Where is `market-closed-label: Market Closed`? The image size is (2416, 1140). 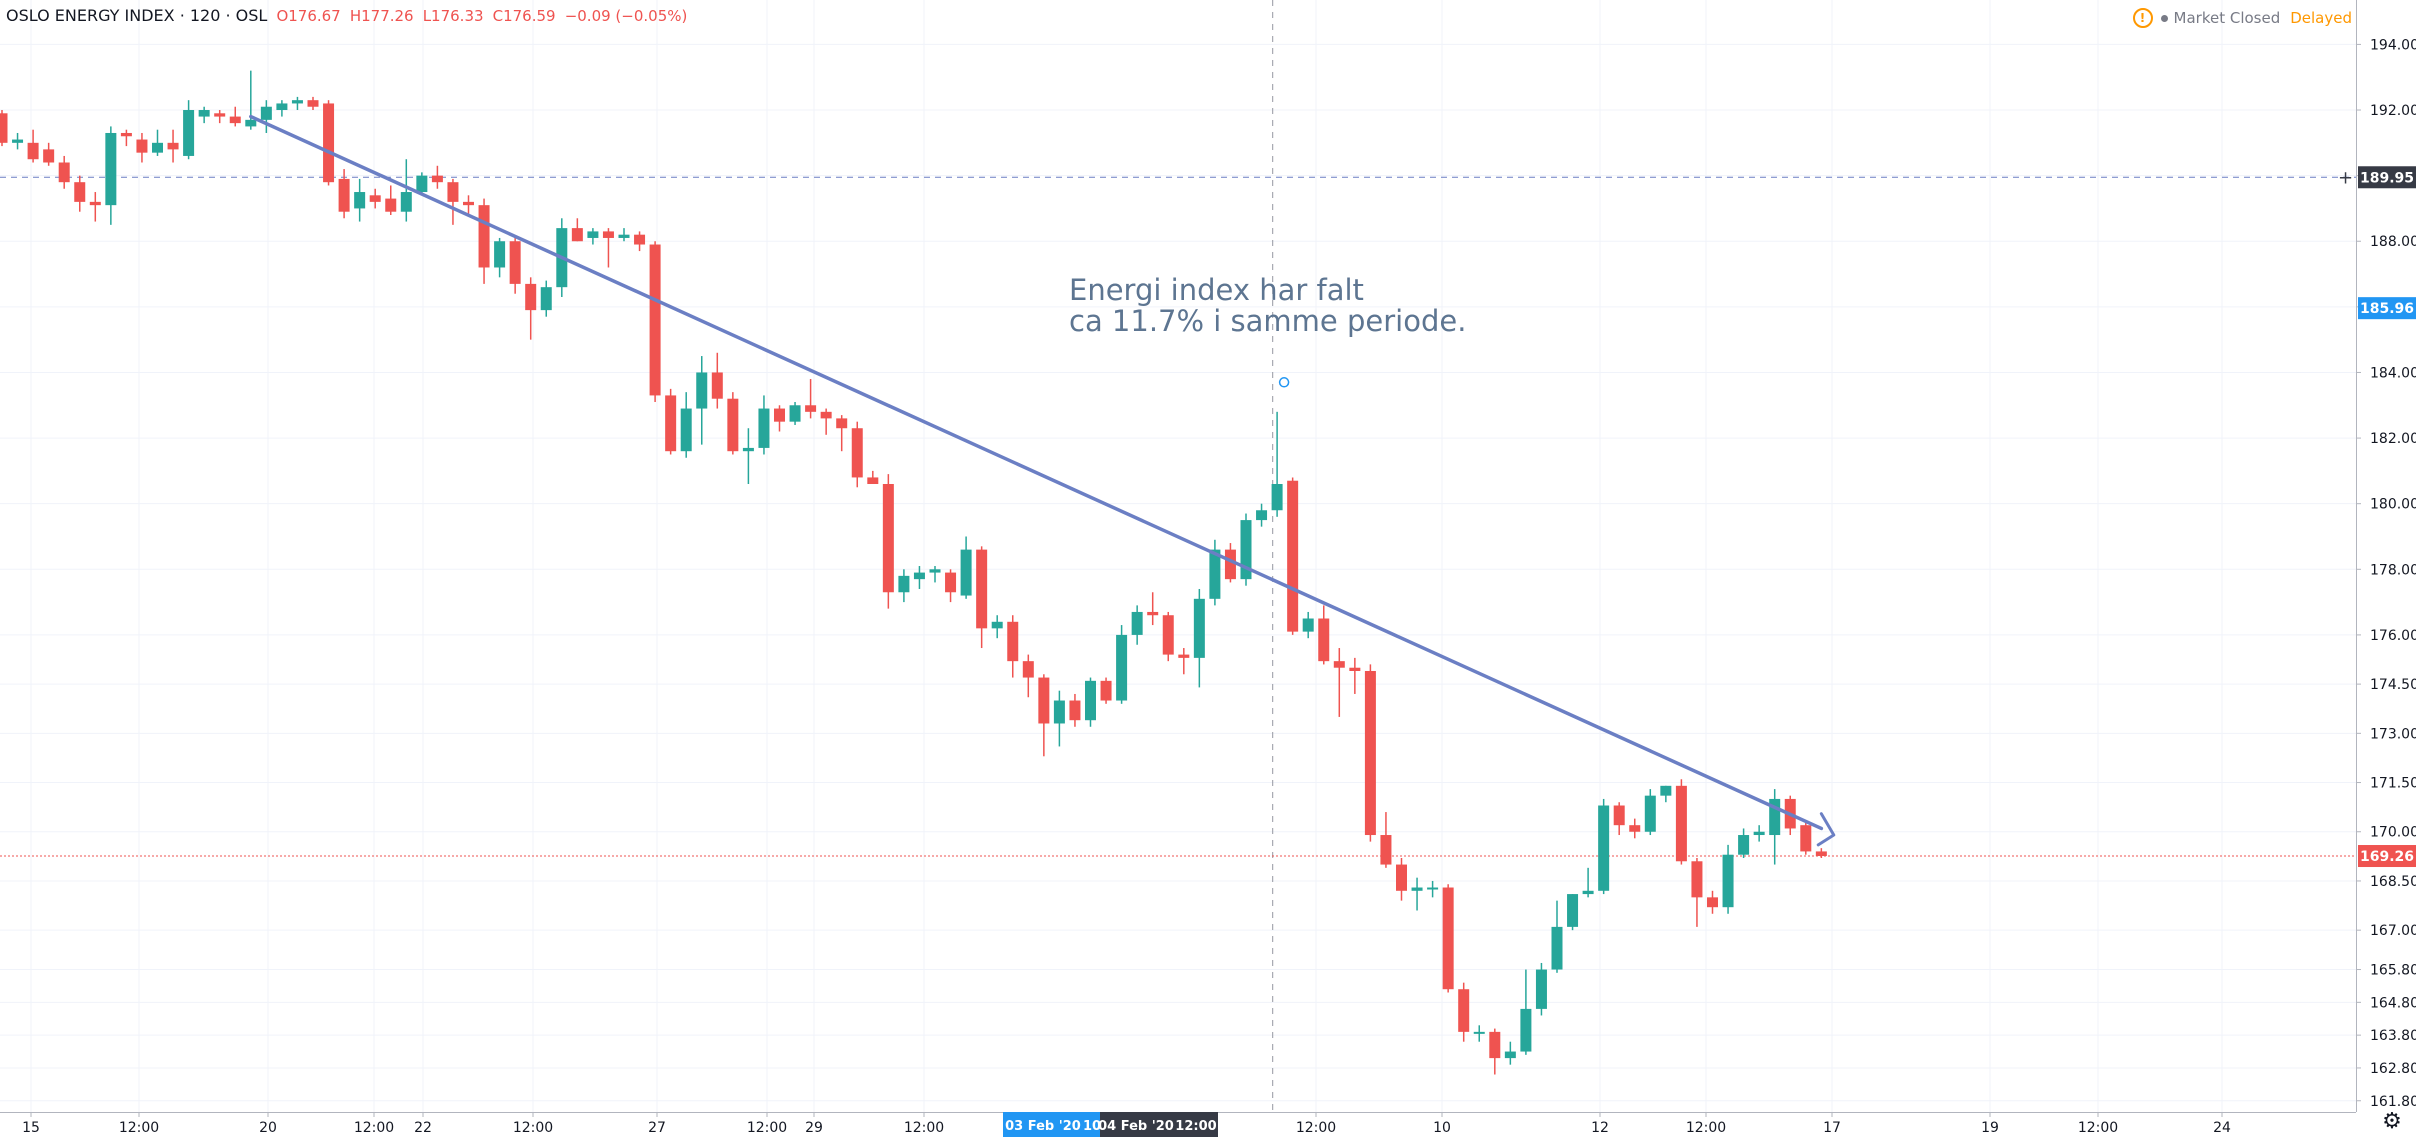
market-closed-label: Market Closed is located at coordinates (2227, 18).